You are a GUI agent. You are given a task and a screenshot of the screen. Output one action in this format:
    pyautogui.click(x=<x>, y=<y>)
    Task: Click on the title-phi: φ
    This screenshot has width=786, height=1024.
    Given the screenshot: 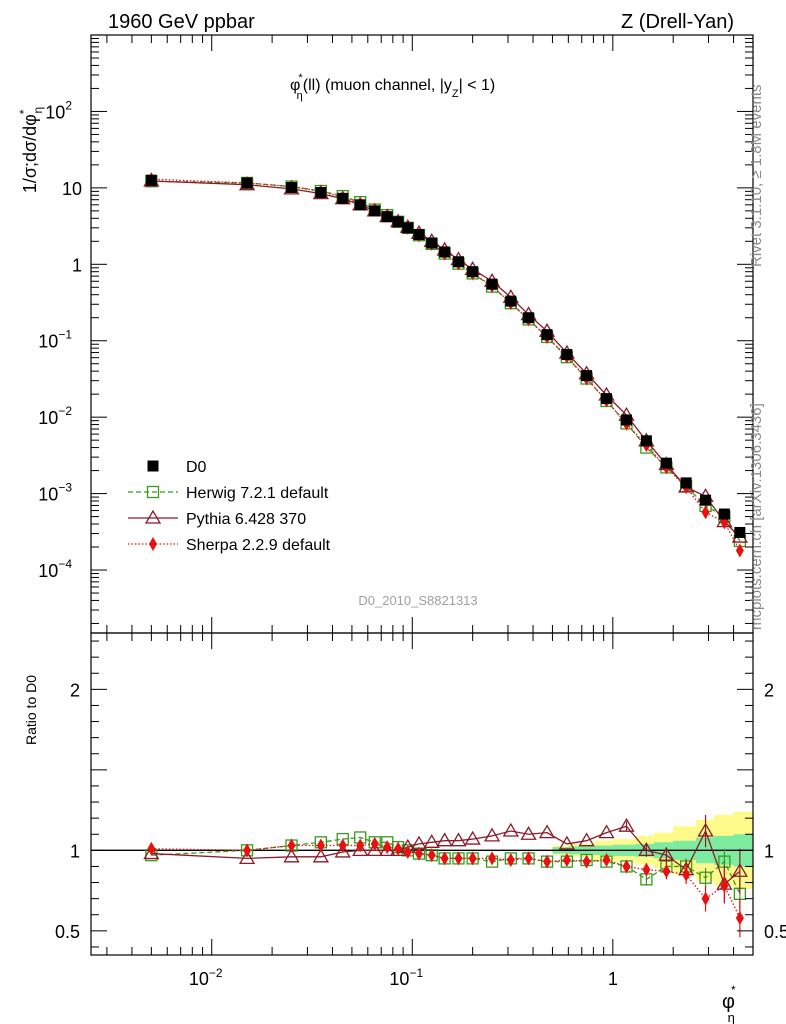 What is the action you would take?
    pyautogui.click(x=295, y=85)
    